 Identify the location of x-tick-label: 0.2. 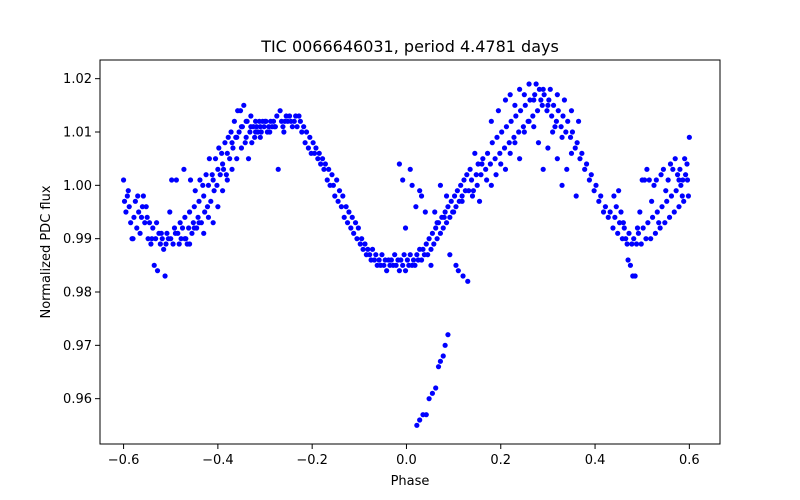
(500, 460).